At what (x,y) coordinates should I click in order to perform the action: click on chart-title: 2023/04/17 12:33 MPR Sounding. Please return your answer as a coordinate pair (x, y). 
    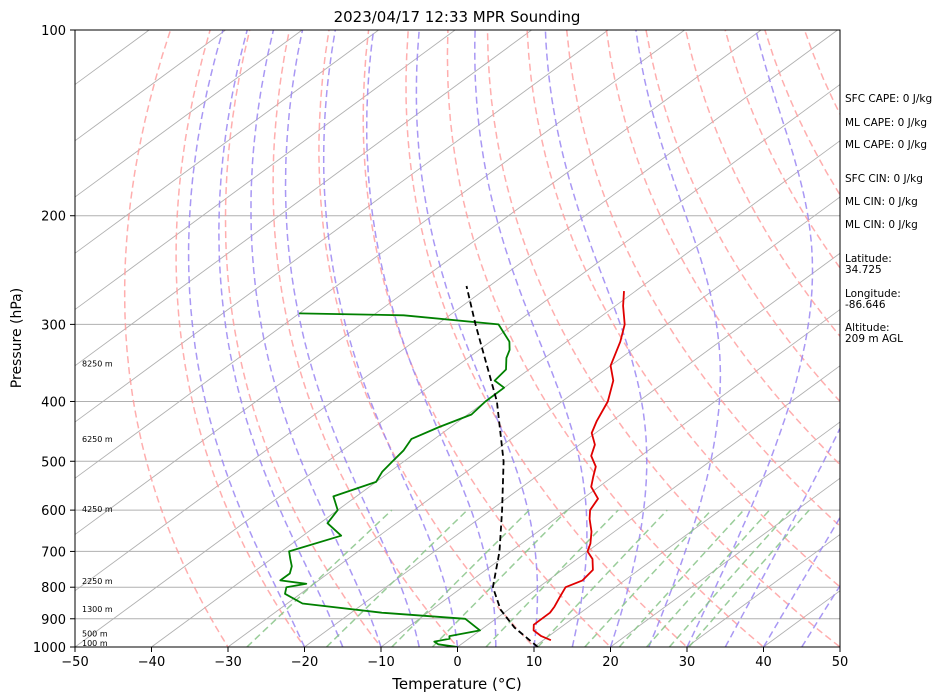
    Looking at the image, I should click on (457, 17).